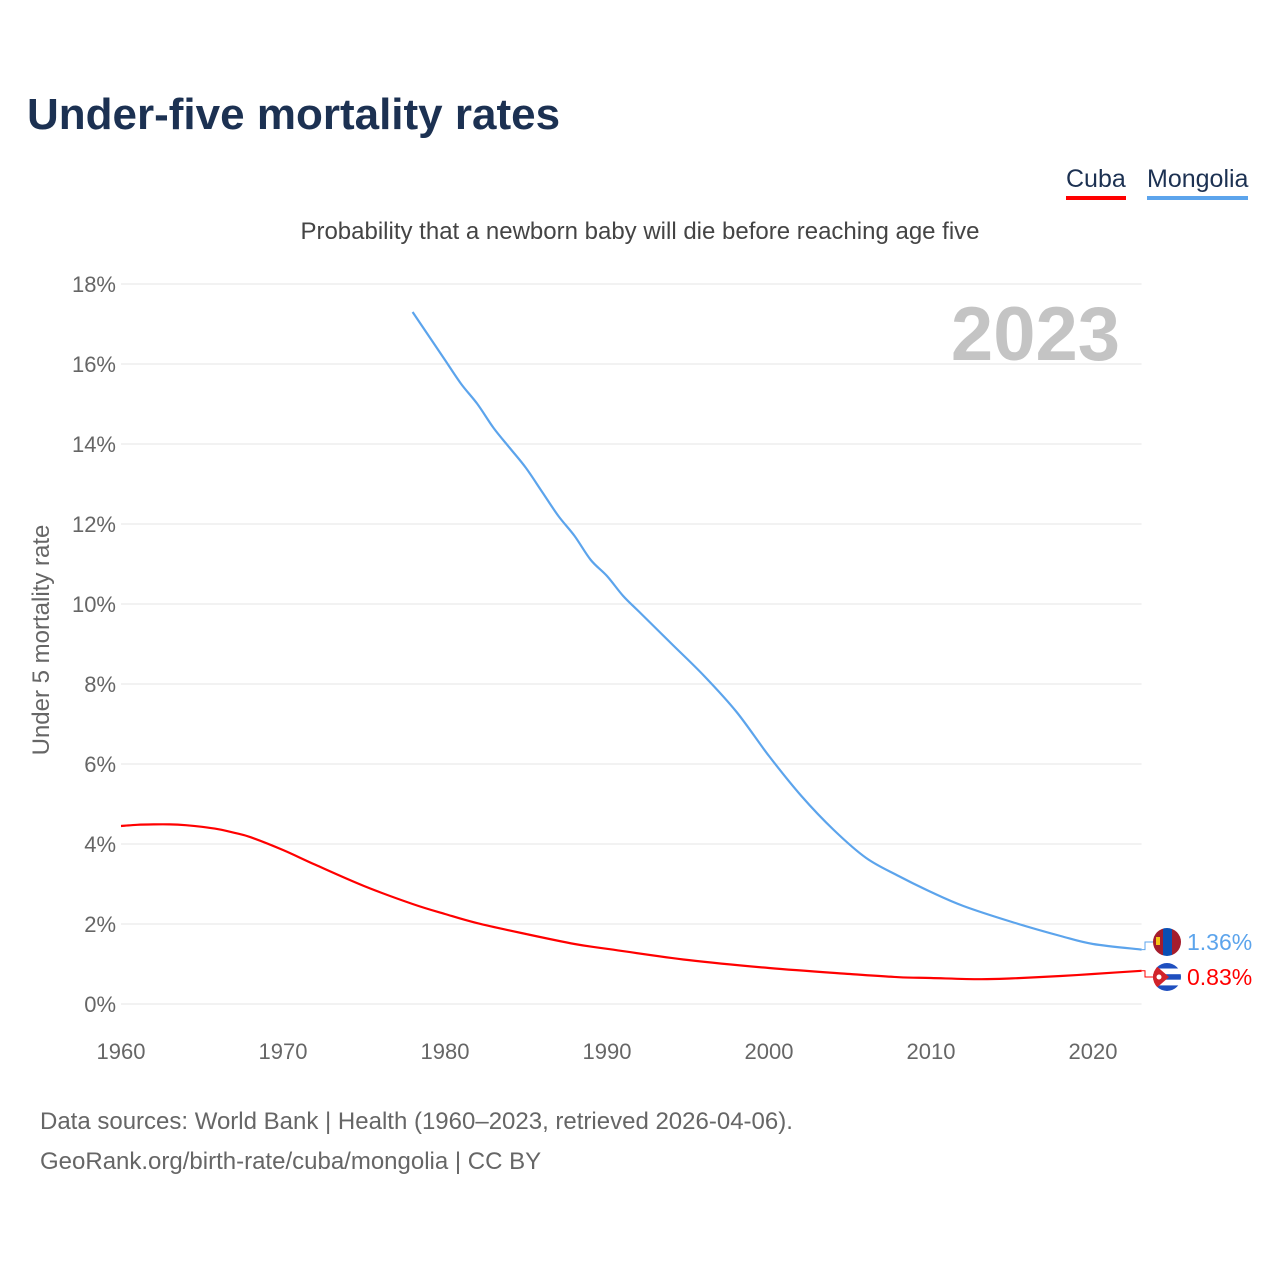 The image size is (1280, 1280). What do you see at coordinates (1198, 182) in the screenshot?
I see `legend-mongolia: Mongolia` at bounding box center [1198, 182].